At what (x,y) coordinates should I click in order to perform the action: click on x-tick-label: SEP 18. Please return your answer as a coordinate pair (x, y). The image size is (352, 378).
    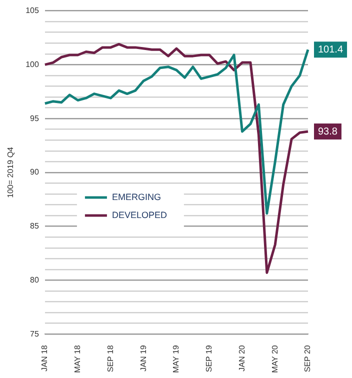
    Looking at the image, I should click on (110, 358).